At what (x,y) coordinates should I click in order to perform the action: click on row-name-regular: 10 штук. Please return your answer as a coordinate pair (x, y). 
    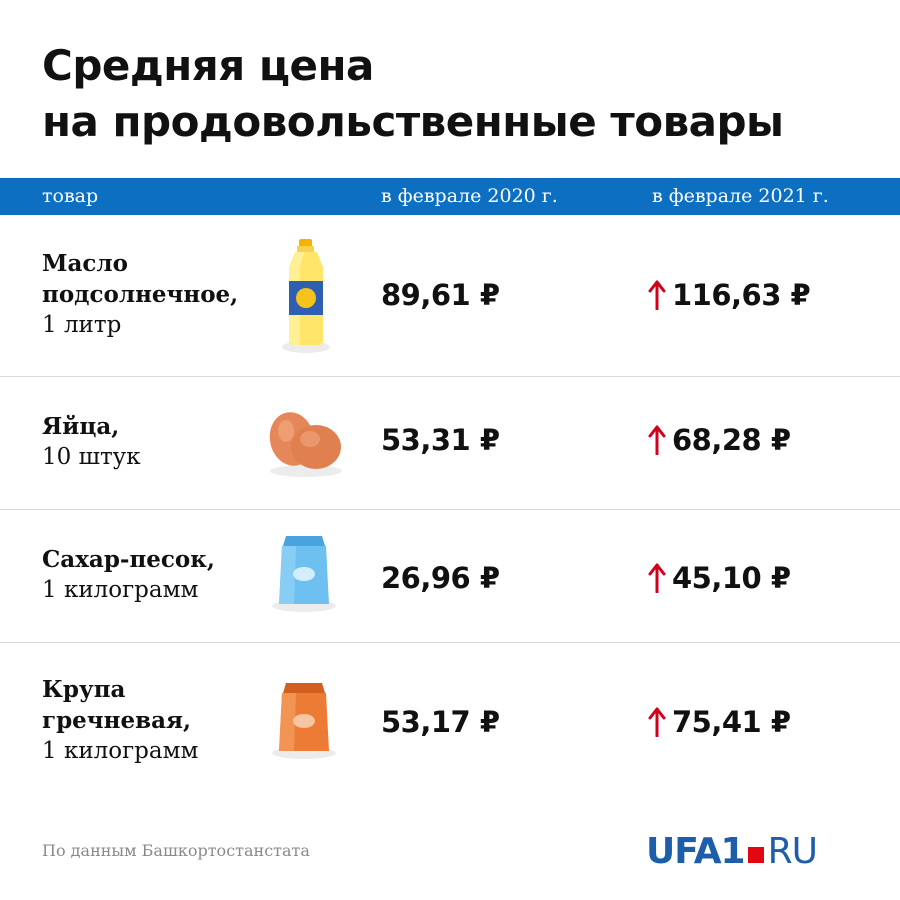
    Looking at the image, I should click on (91, 457).